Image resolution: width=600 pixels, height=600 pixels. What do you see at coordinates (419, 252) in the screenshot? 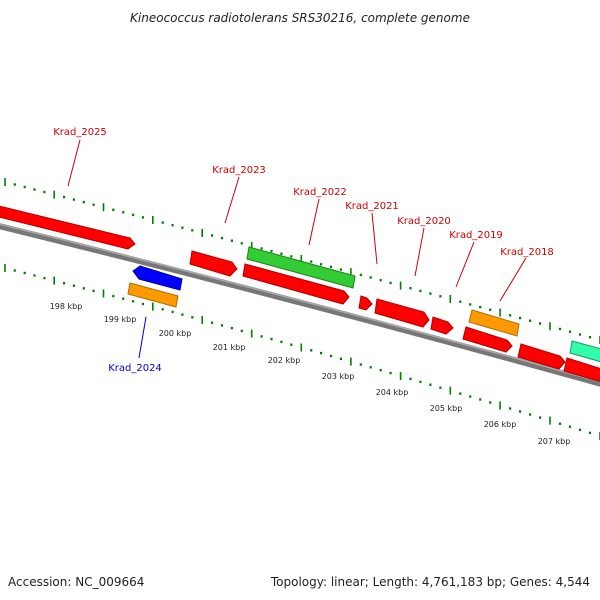
I see `leader-krad-2020` at bounding box center [419, 252].